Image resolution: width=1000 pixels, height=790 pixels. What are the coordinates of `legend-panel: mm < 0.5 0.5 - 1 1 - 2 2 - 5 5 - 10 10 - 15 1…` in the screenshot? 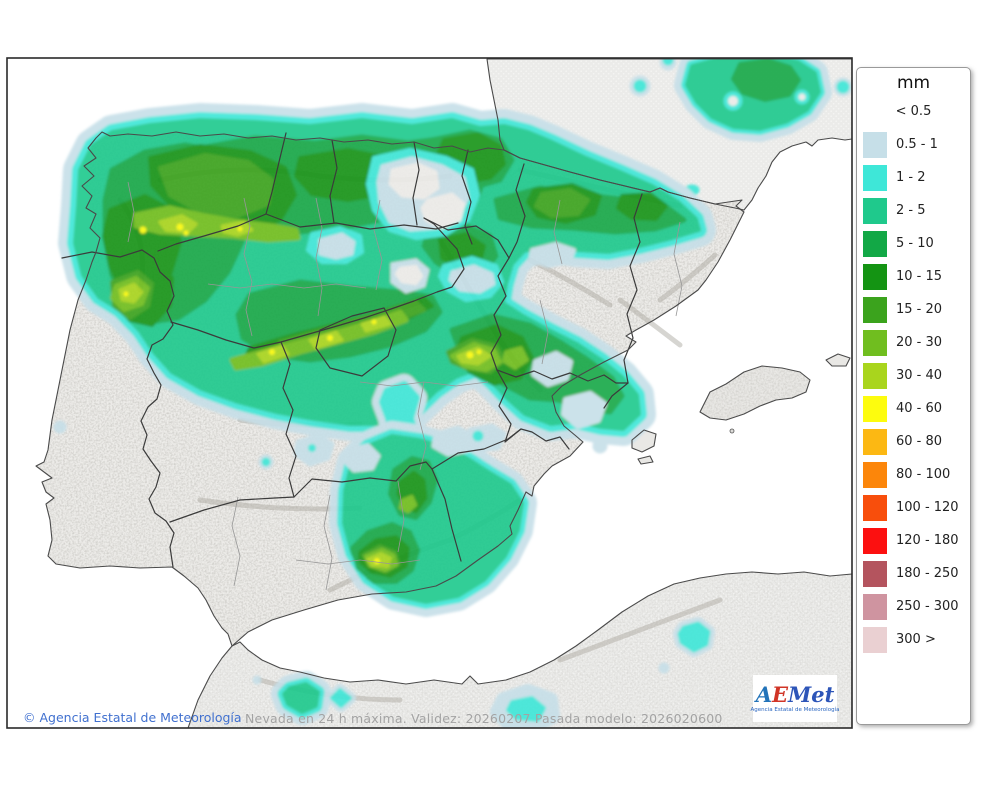 It's located at (913, 396).